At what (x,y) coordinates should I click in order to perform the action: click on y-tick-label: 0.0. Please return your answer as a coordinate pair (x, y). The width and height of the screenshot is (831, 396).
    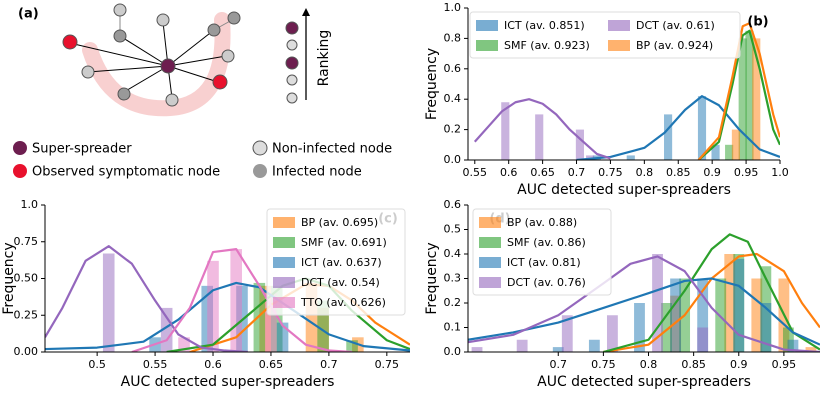
    Looking at the image, I should click on (453, 159).